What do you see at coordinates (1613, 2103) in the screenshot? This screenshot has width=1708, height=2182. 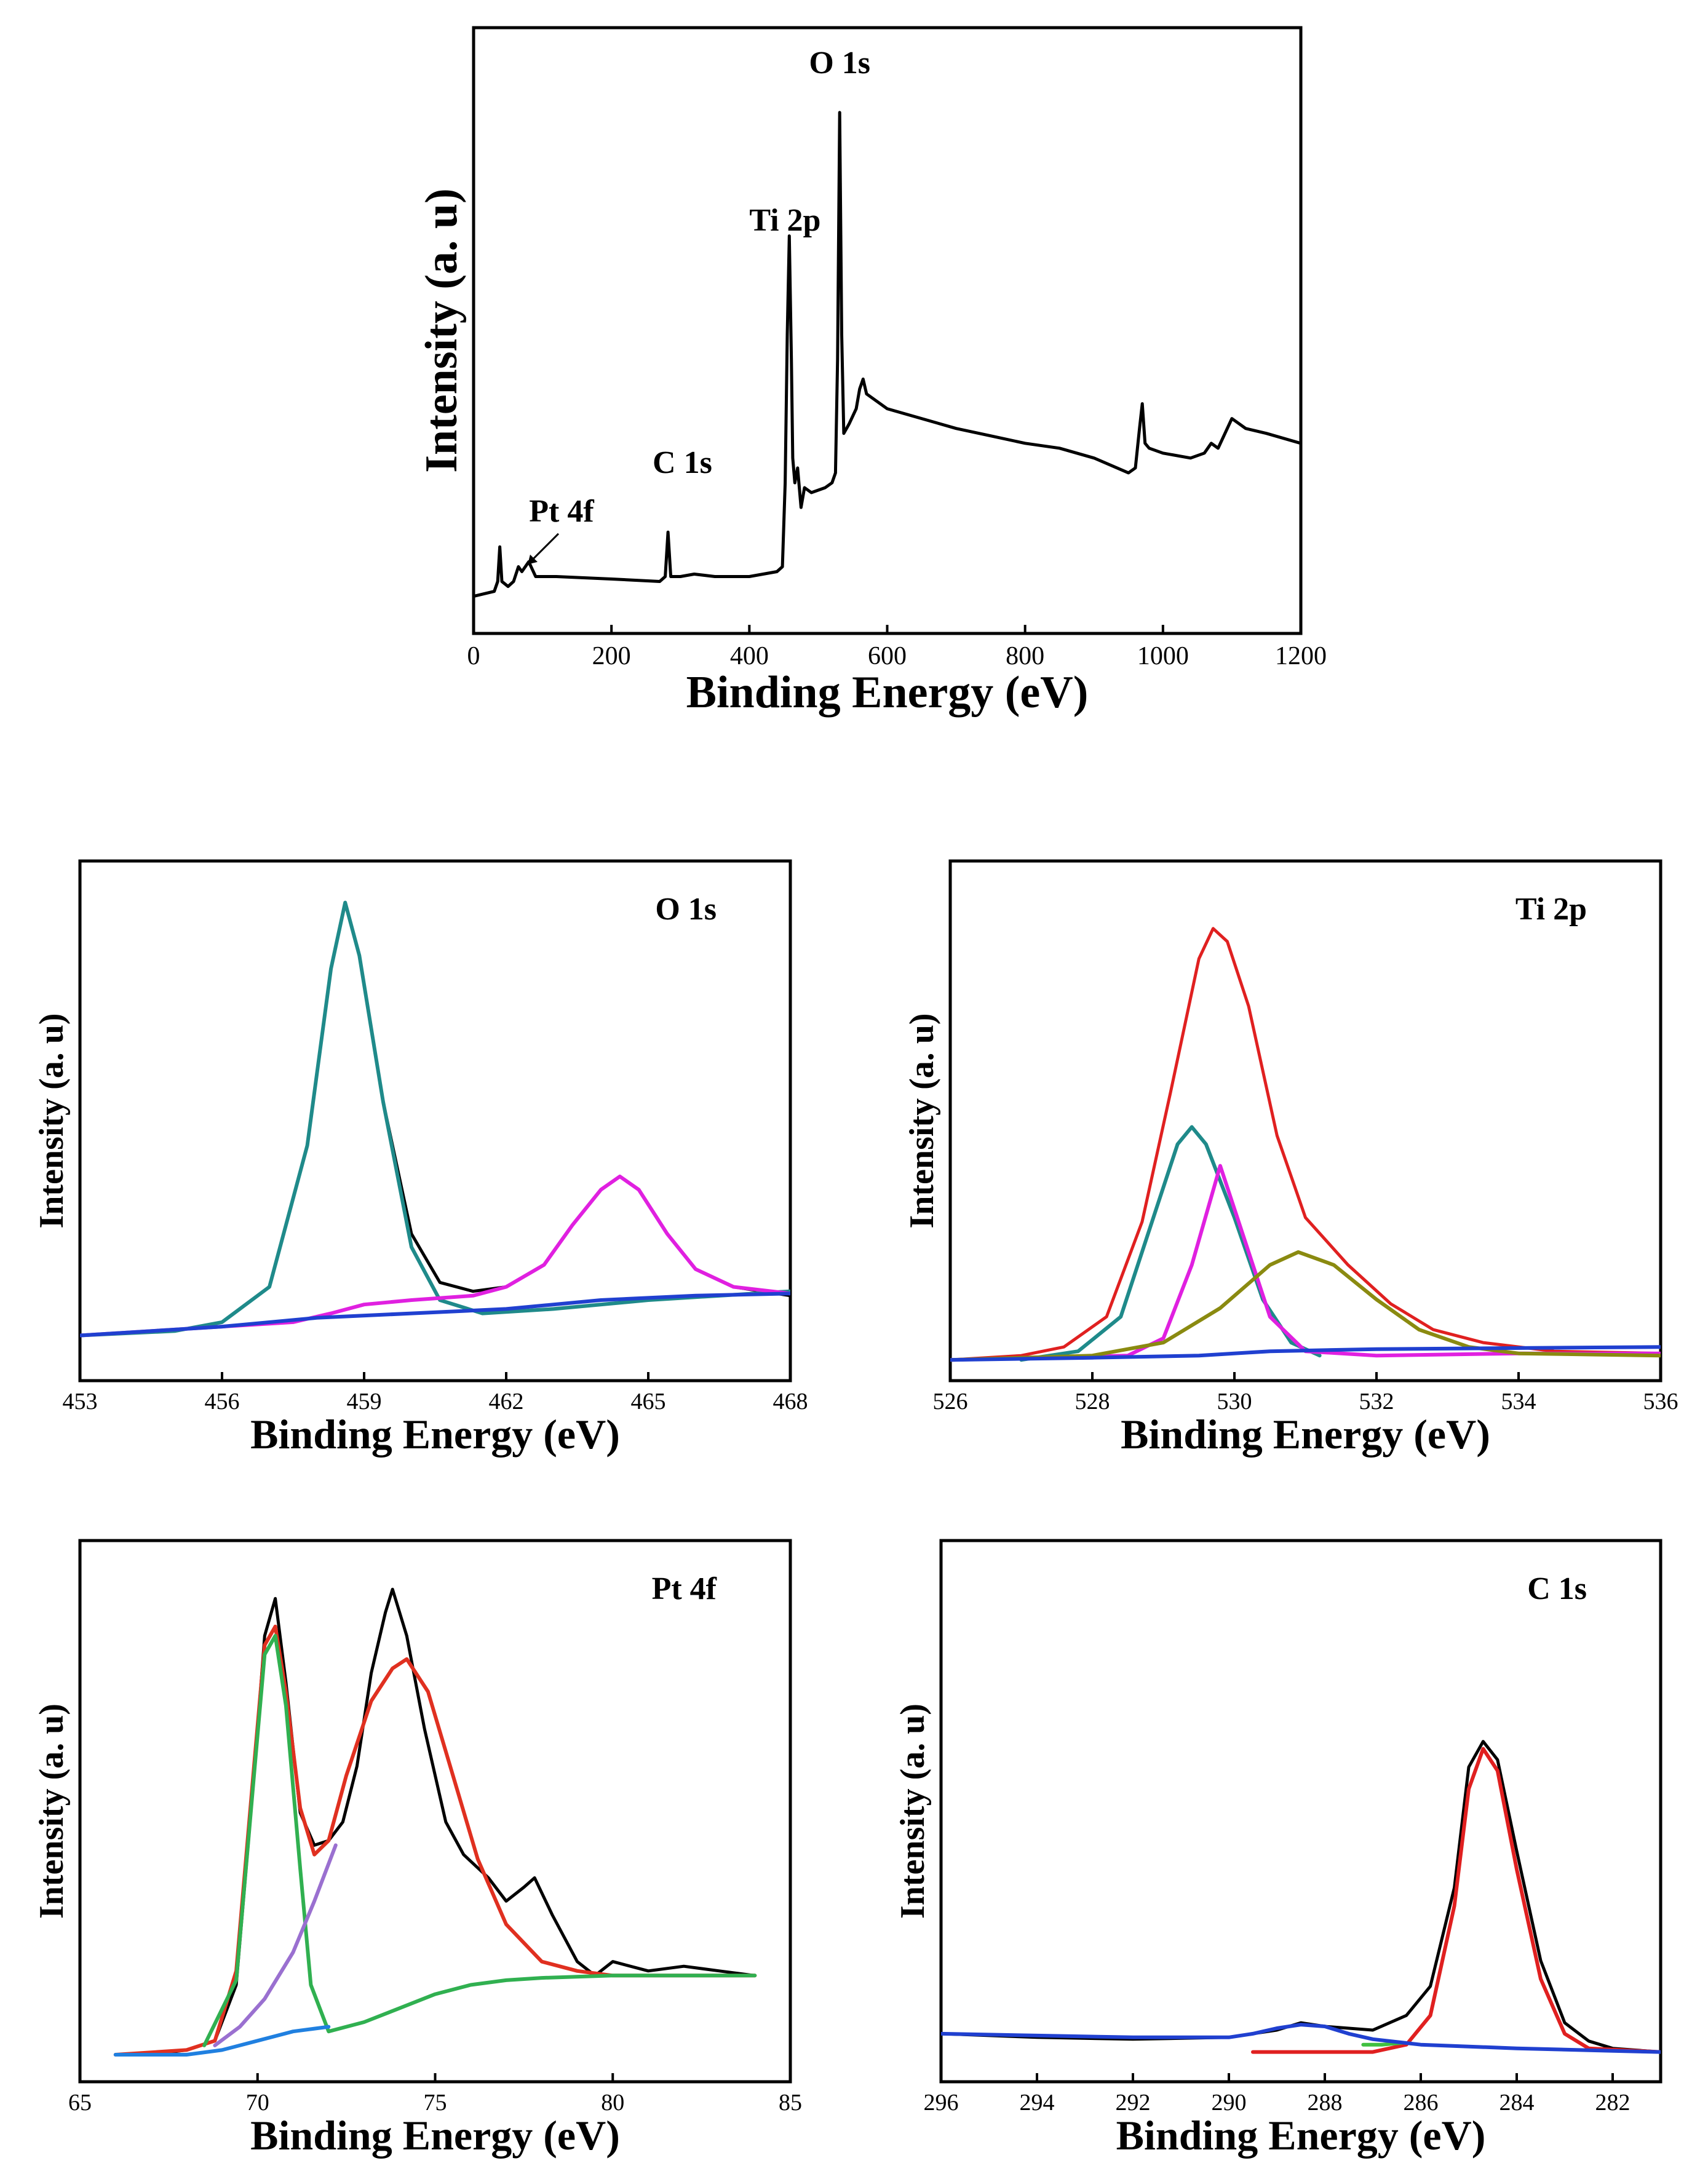 I see `x-tick-label: 282` at bounding box center [1613, 2103].